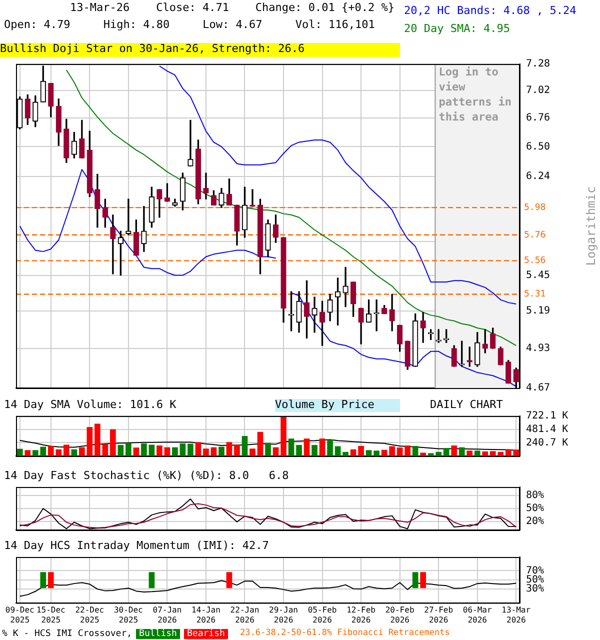 This screenshot has width=600, height=640. What do you see at coordinates (538, 176) in the screenshot?
I see `y-tick-label: 6.24` at bounding box center [538, 176].